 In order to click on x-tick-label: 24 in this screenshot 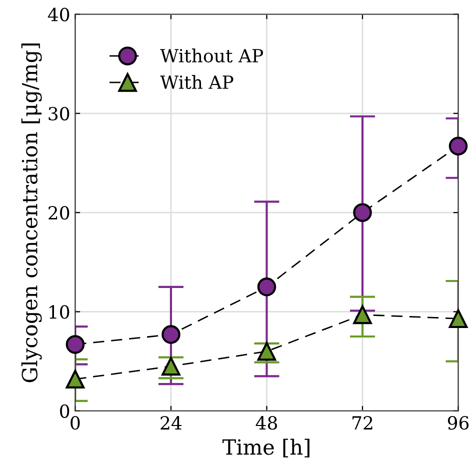, I will do `click(171, 423)`.